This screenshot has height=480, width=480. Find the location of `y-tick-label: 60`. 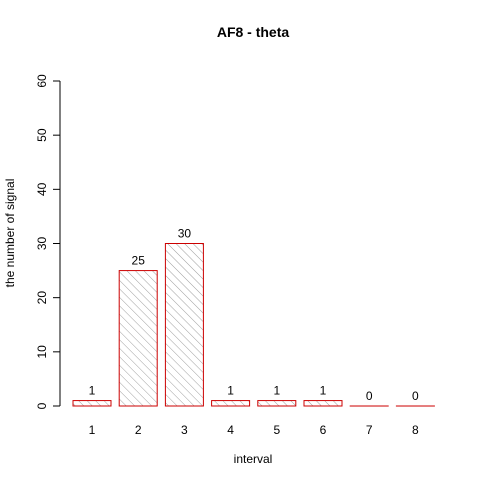

y-tick-label: 60 is located at coordinates (42, 81).